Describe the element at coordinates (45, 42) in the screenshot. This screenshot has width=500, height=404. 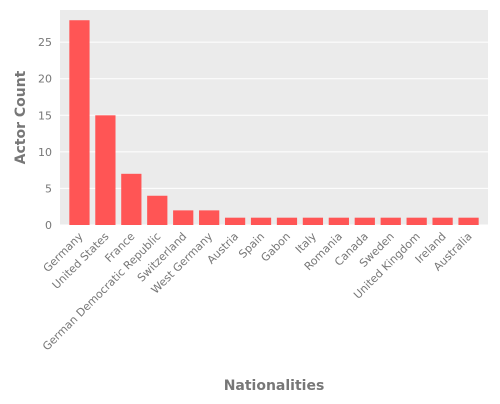
I see `y-tick-label: 25` at that location.